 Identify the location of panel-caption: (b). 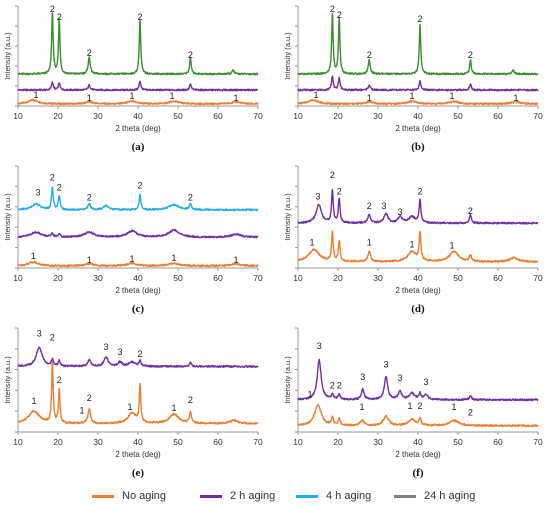
(418, 147).